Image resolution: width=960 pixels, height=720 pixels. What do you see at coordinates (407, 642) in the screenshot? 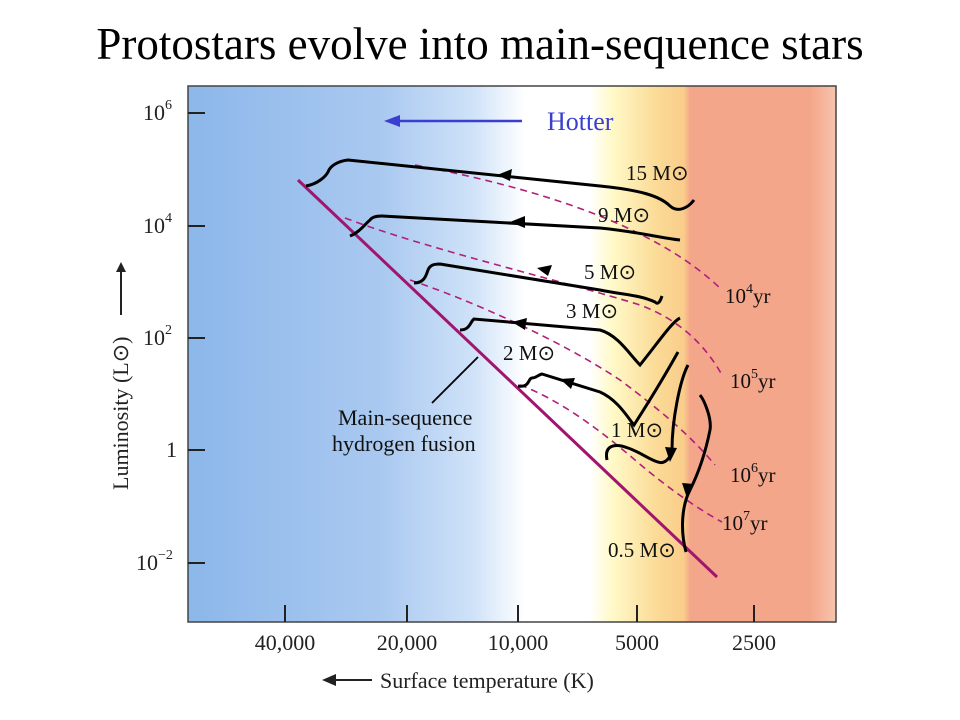
I see `x-tick-label-20000: 20,000` at bounding box center [407, 642].